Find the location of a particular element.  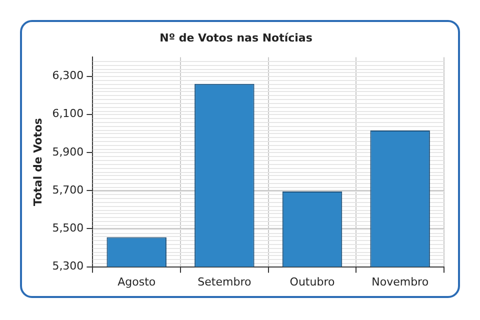

y-tick-label: 6,100 is located at coordinates (68, 113).